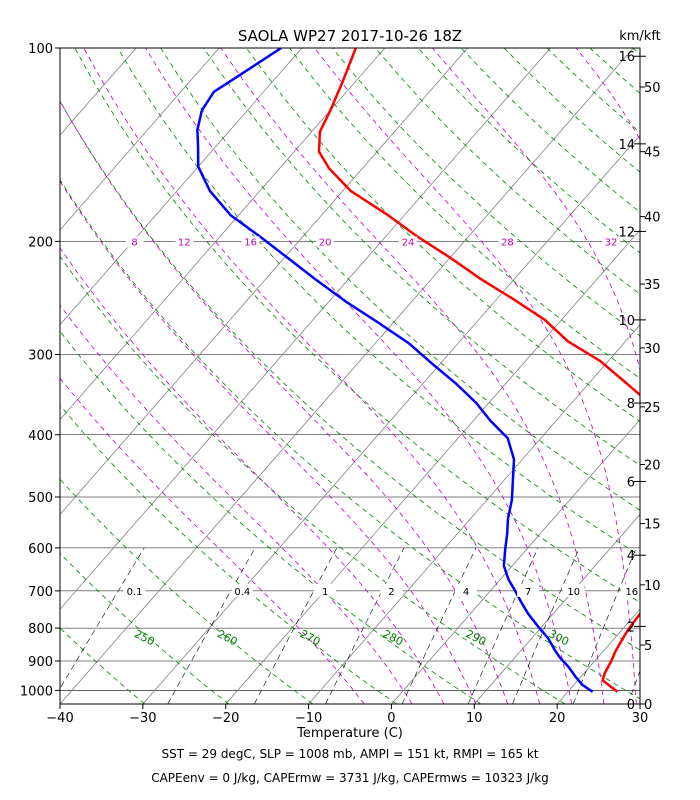  I want to click on km-tick-label: 10, so click(626, 321).